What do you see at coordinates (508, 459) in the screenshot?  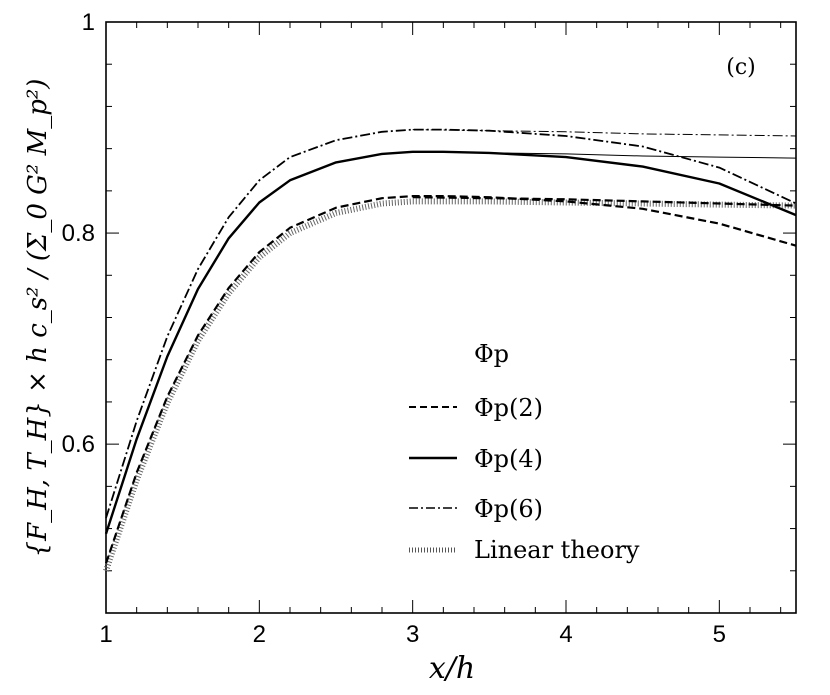 I see `legend-label-phi4: Φp(4)` at bounding box center [508, 459].